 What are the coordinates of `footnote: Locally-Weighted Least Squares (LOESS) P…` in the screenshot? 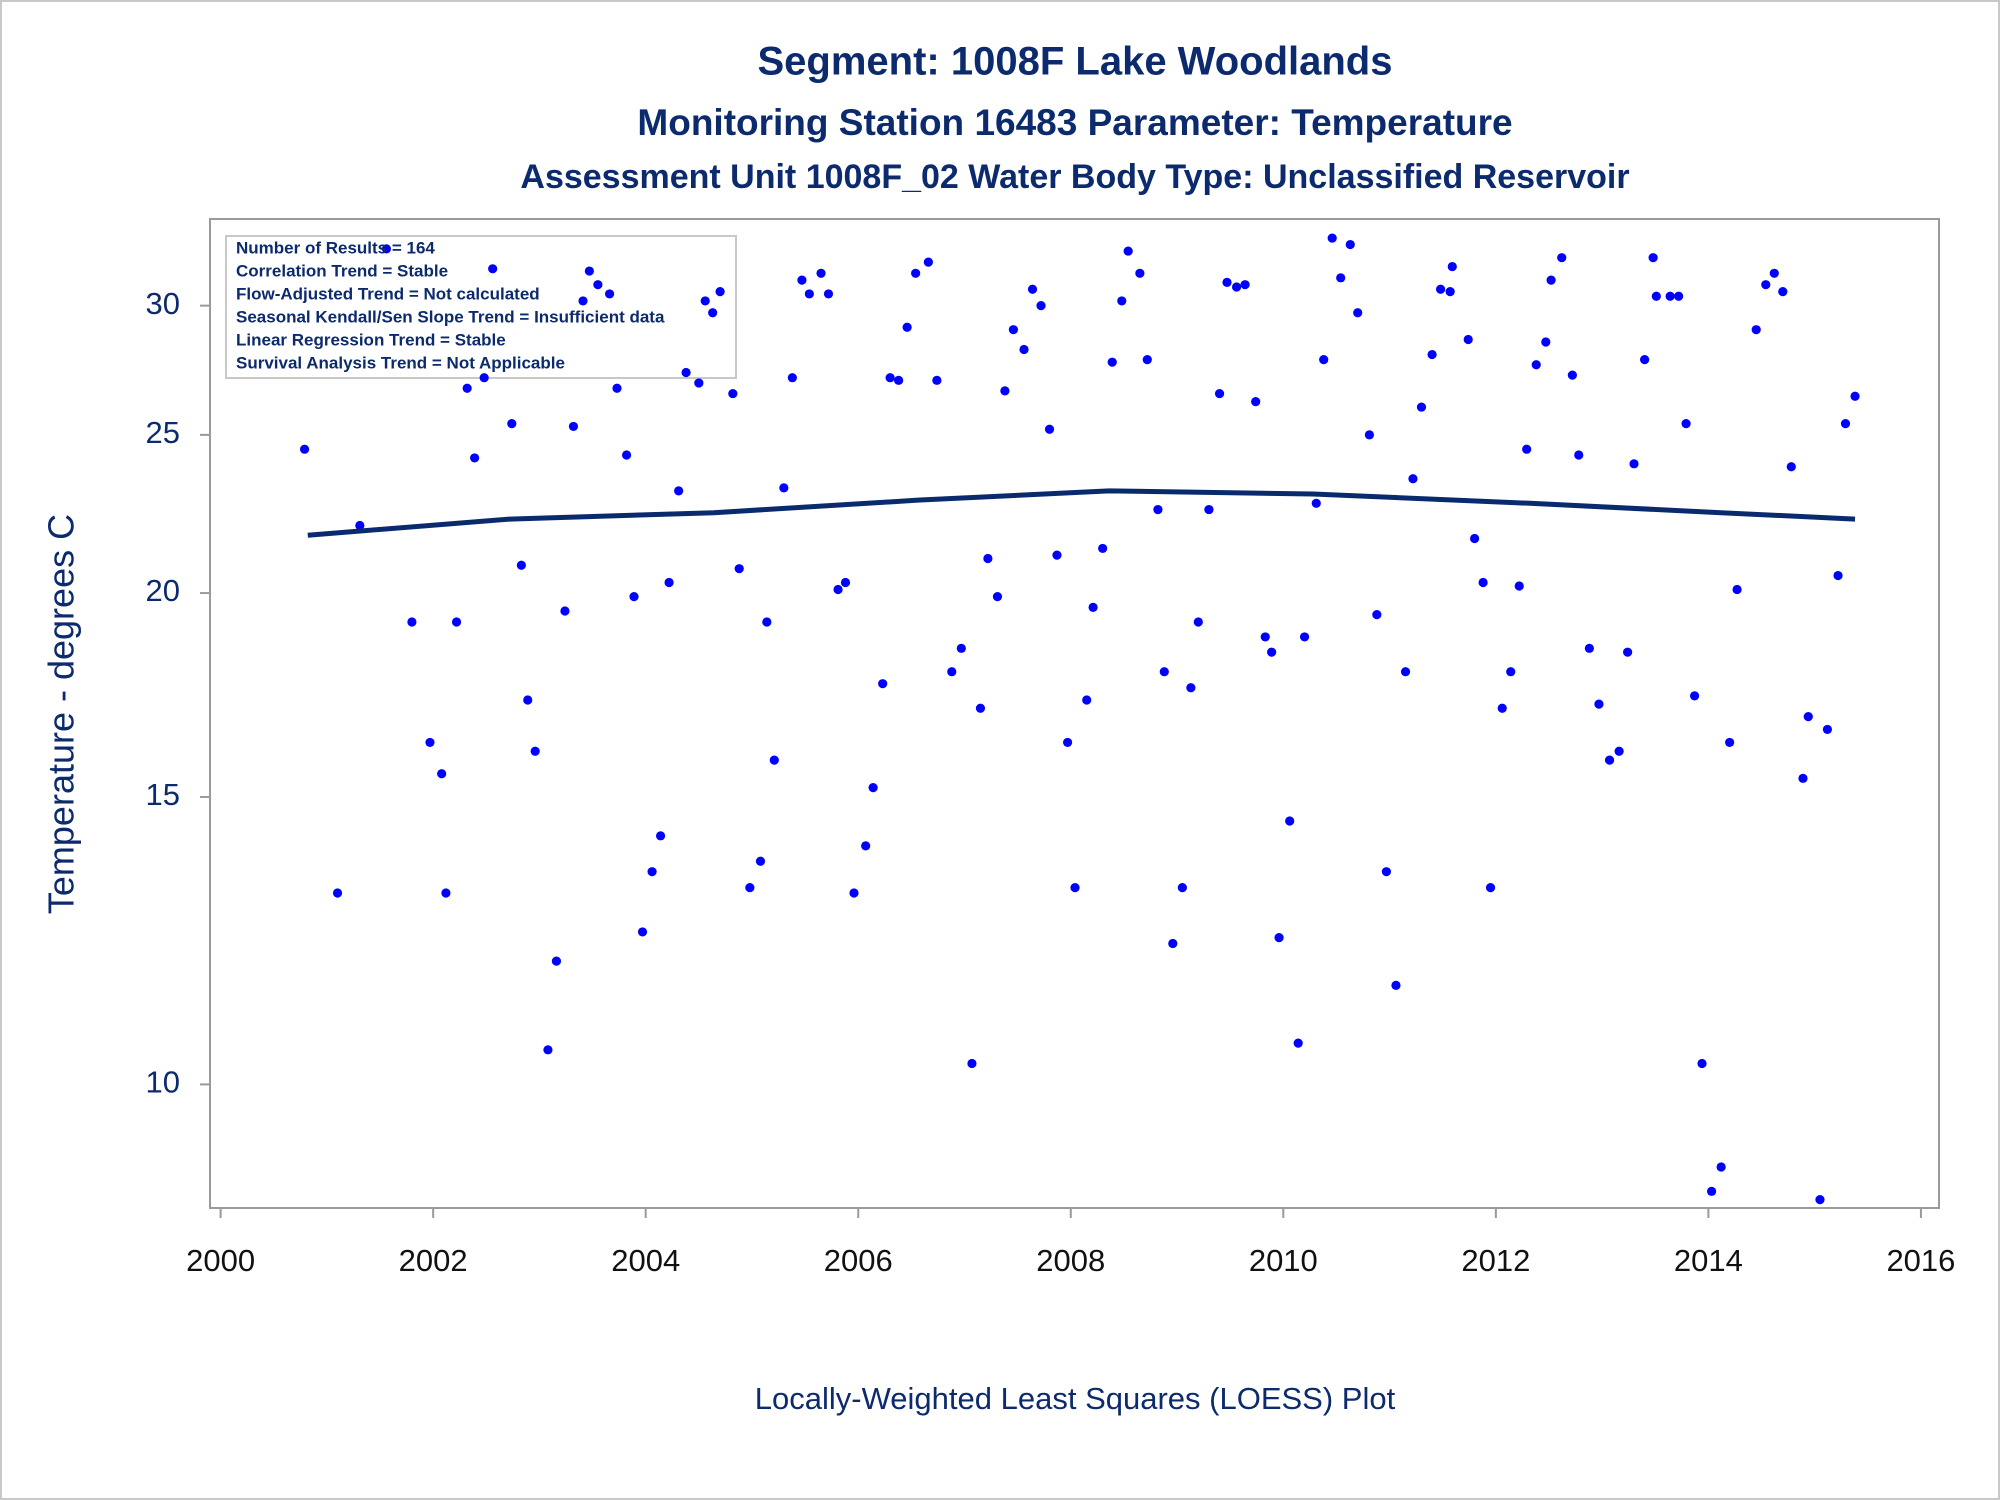 It's located at (1075, 1398).